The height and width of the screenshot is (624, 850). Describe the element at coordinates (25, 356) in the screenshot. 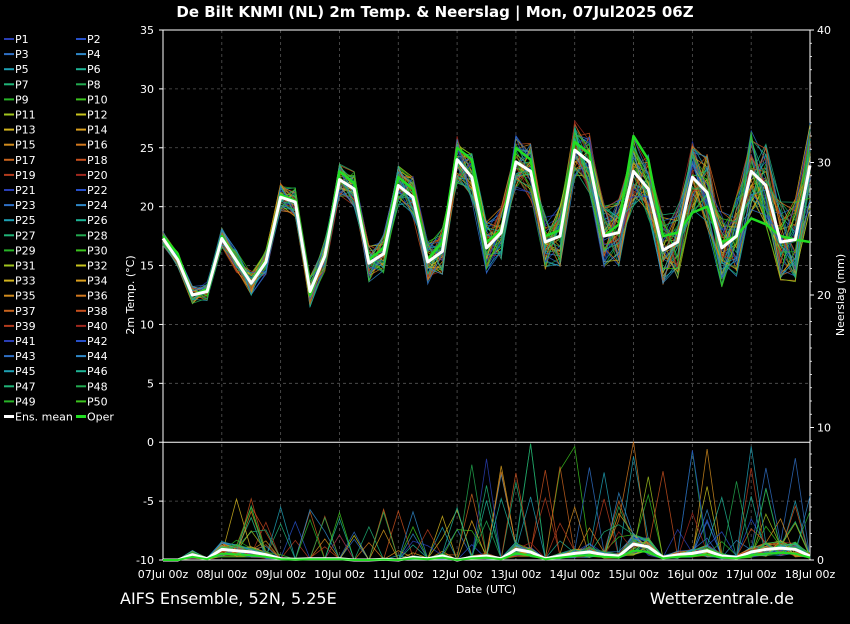

I see `legend-label: P43` at that location.